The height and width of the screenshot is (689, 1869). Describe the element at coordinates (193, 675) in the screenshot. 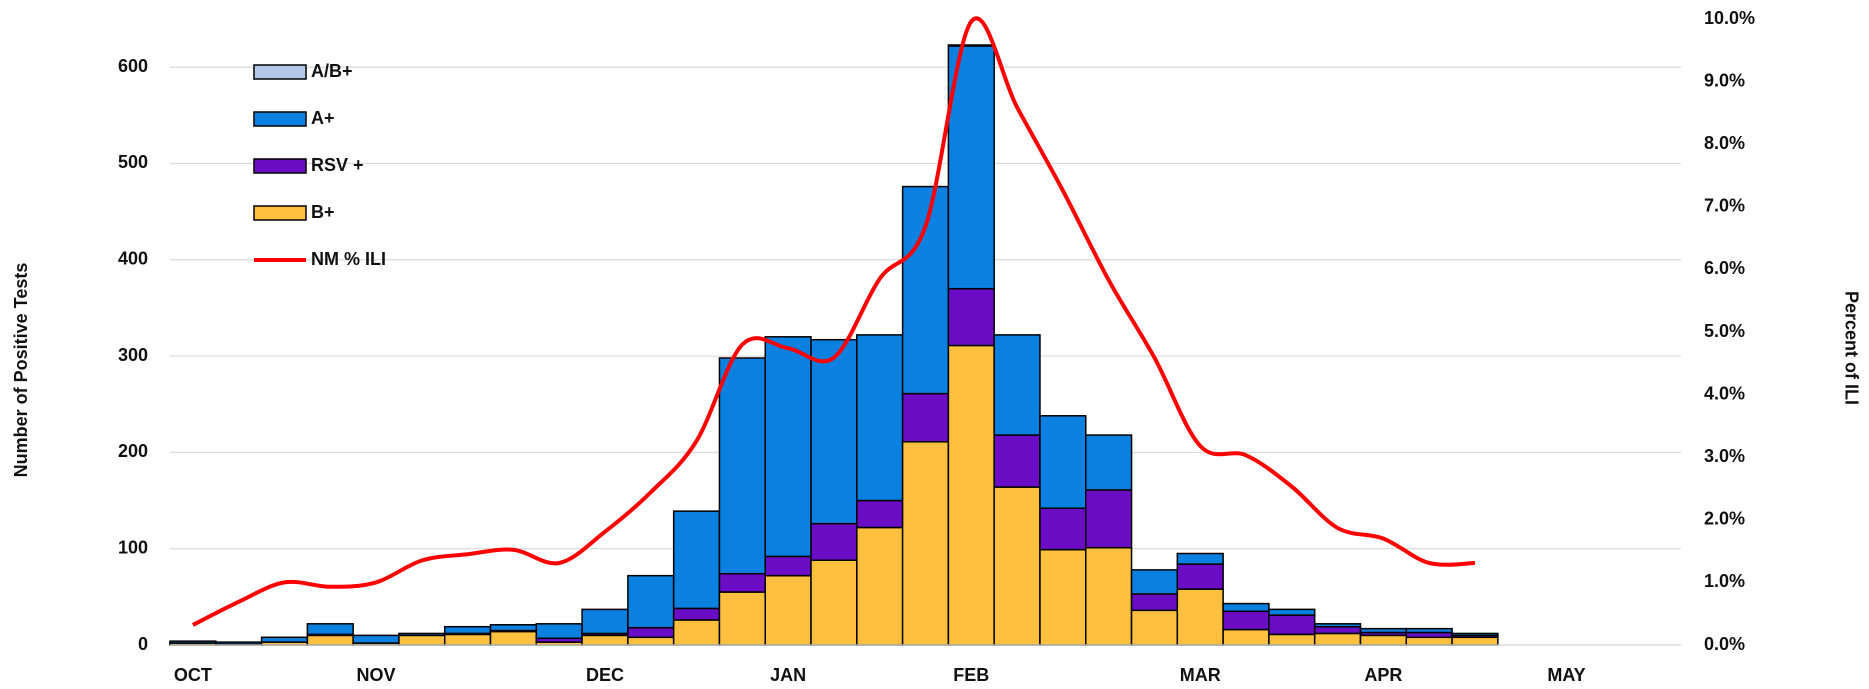

I see `x-tick-label: OCT` at that location.